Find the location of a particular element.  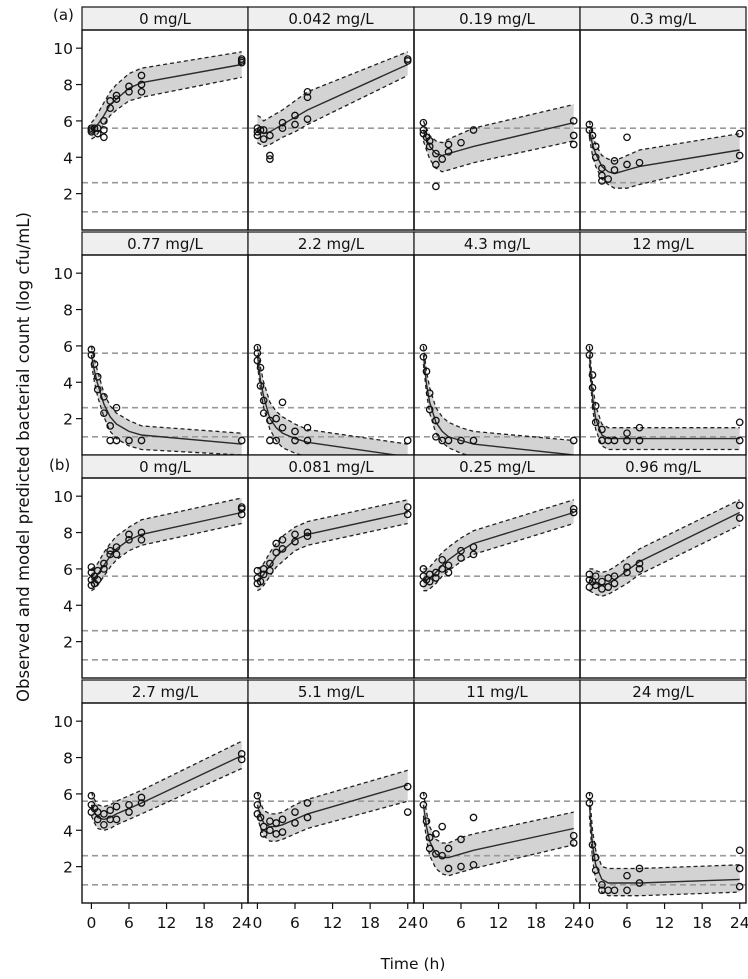

panel-b-13: 5.1 mg/L 0 6 12 18 24 is located at coordinates (332, 805).